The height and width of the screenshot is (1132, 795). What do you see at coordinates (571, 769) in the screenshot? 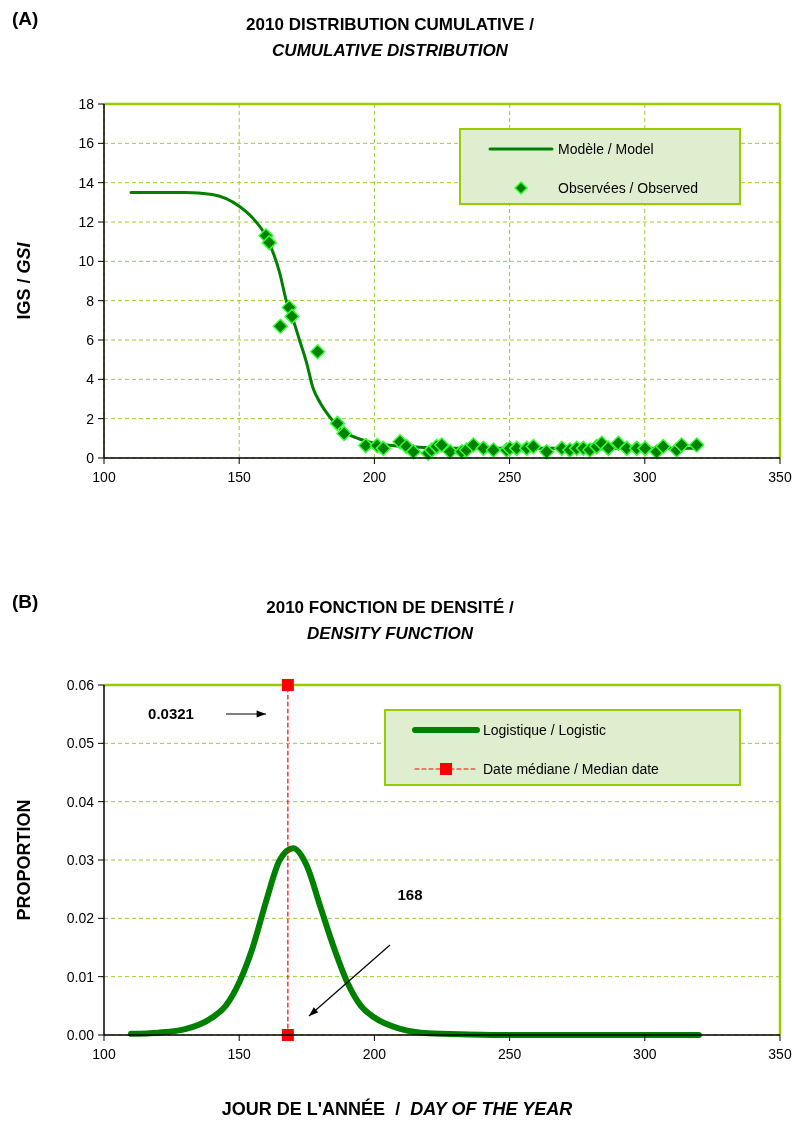
I see `legend-label: Date médiane / Median date` at bounding box center [571, 769].